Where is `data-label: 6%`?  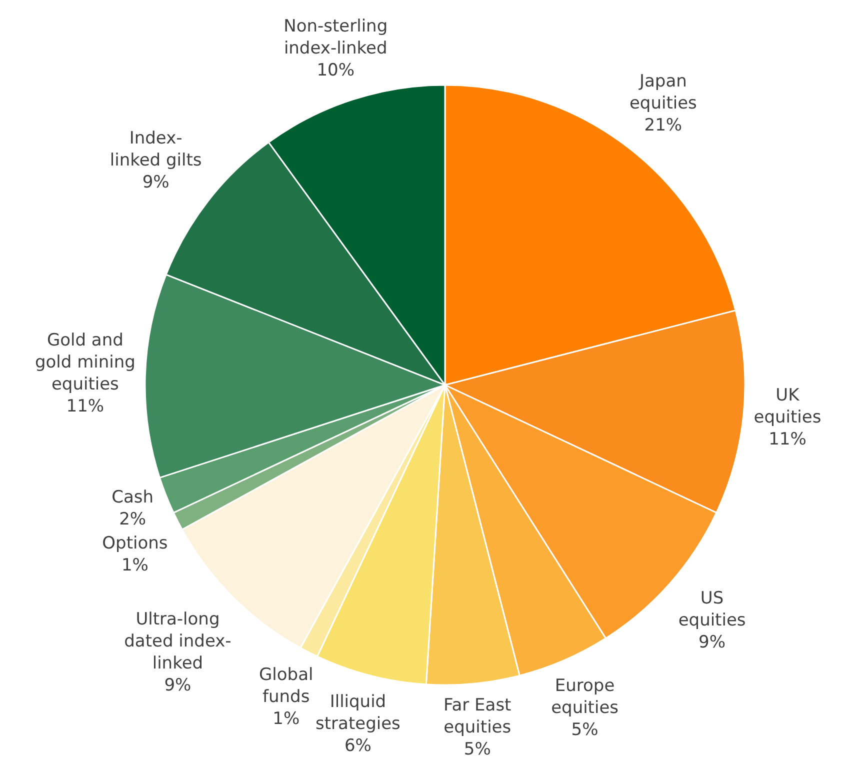 data-label: 6% is located at coordinates (358, 746).